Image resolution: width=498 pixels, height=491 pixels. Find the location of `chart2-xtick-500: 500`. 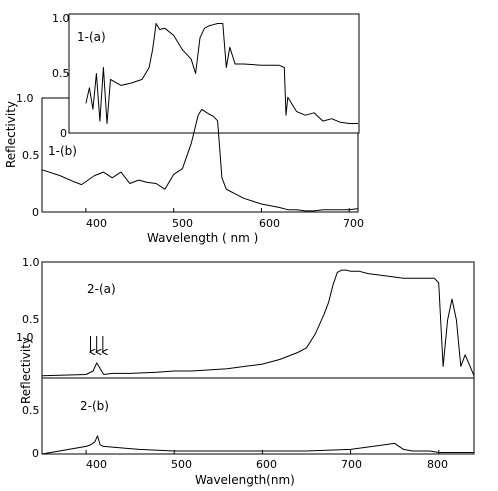

chart2-xtick-500: 500 is located at coordinates (181, 464).